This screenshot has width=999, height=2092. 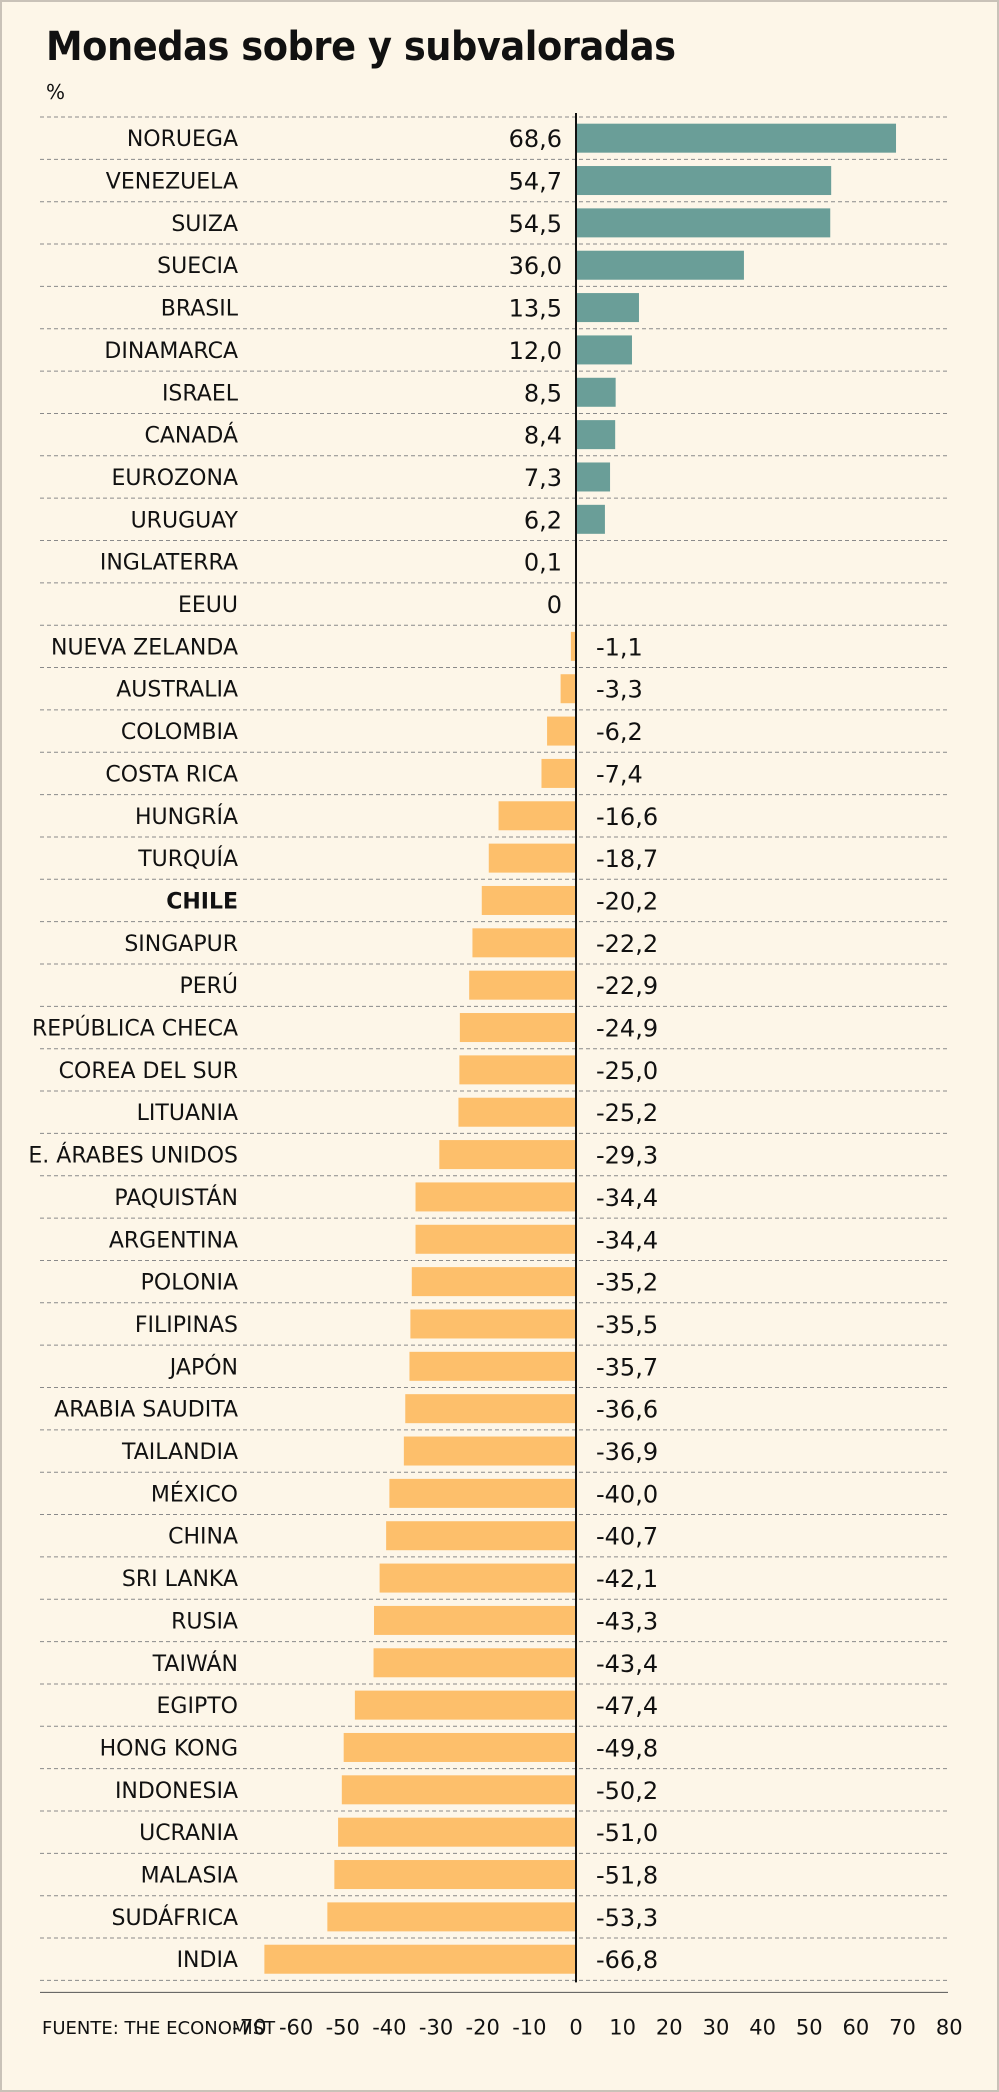 I want to click on value-label: 12,0, so click(x=535, y=351).